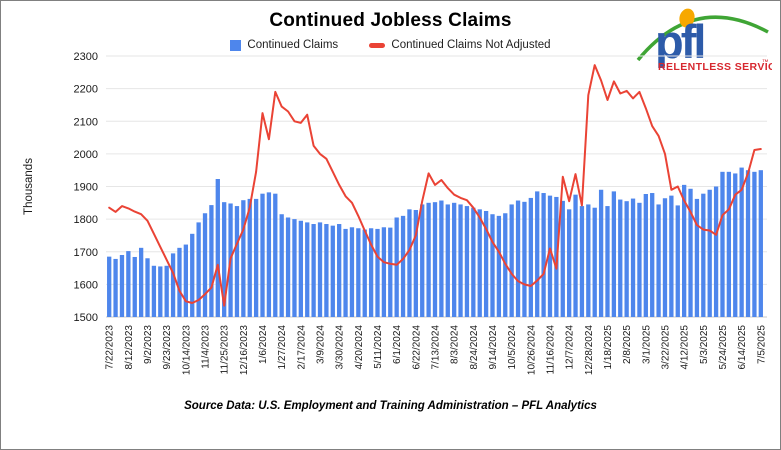 The image size is (781, 450). What do you see at coordinates (742, 347) in the screenshot?
I see `x-tick-label: 6/14/2025` at bounding box center [742, 347].